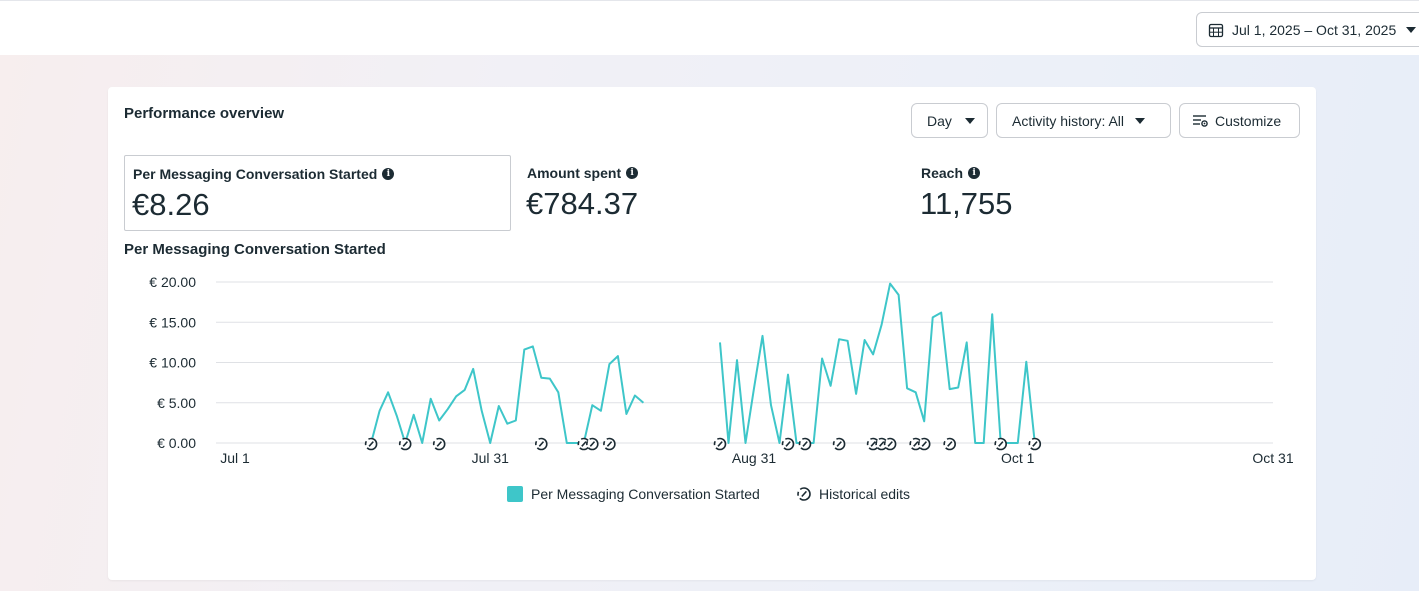 The image size is (1419, 591). Describe the element at coordinates (1103, 193) in the screenshot. I see `metric-reach: Reach i 11,755` at that location.